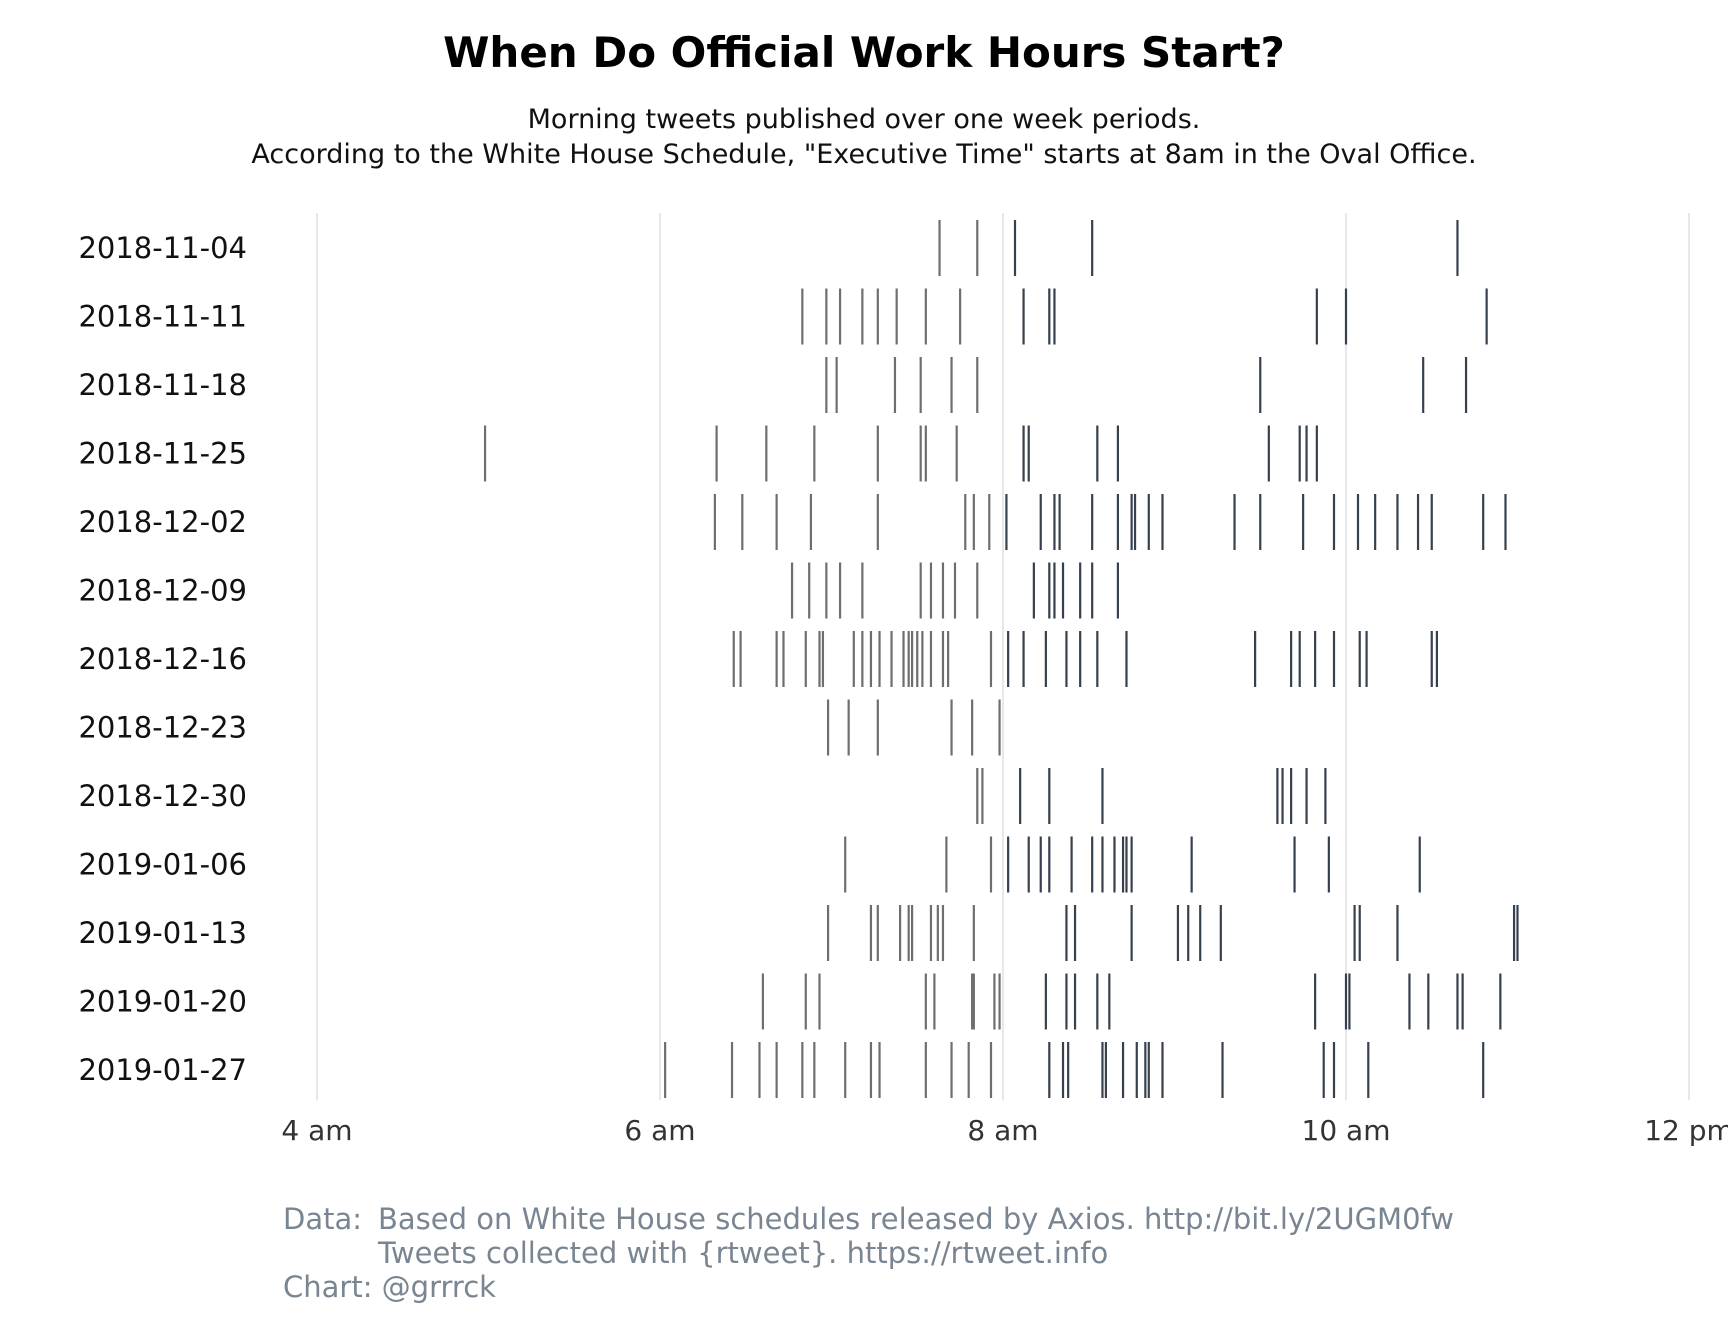 This screenshot has width=1728, height=1344. I want to click on x-tick-label: 6 am, so click(659, 1130).